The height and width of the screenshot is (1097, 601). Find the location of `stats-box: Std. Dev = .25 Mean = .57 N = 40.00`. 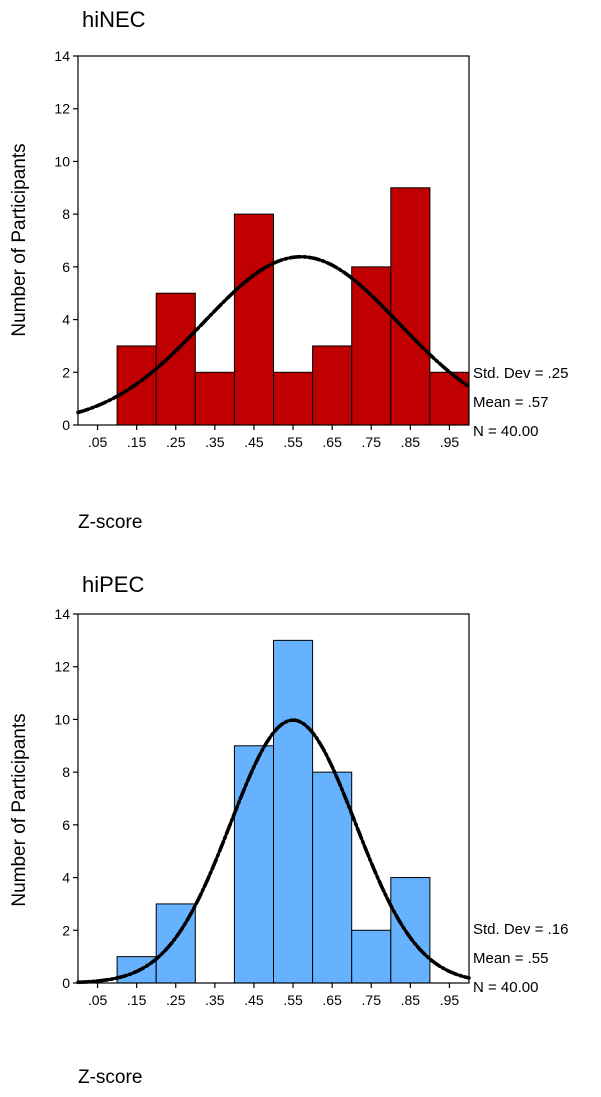

stats-box: Std. Dev = .25 Mean = .57 N = 40.00 is located at coordinates (520, 402).